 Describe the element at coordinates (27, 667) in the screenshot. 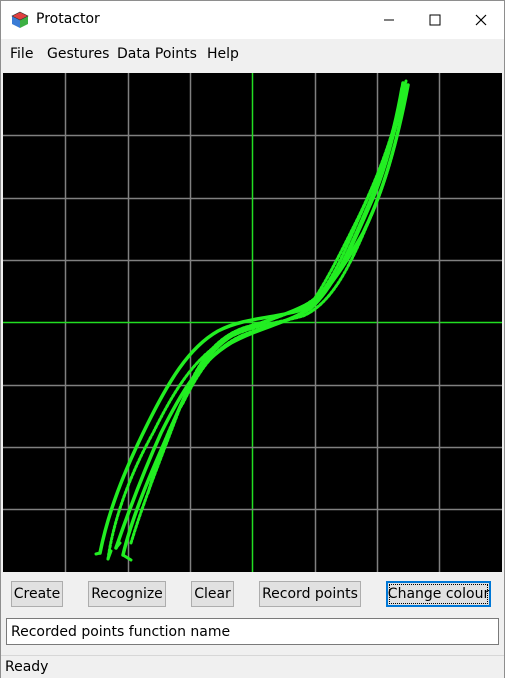

I see `status-text: Ready` at that location.